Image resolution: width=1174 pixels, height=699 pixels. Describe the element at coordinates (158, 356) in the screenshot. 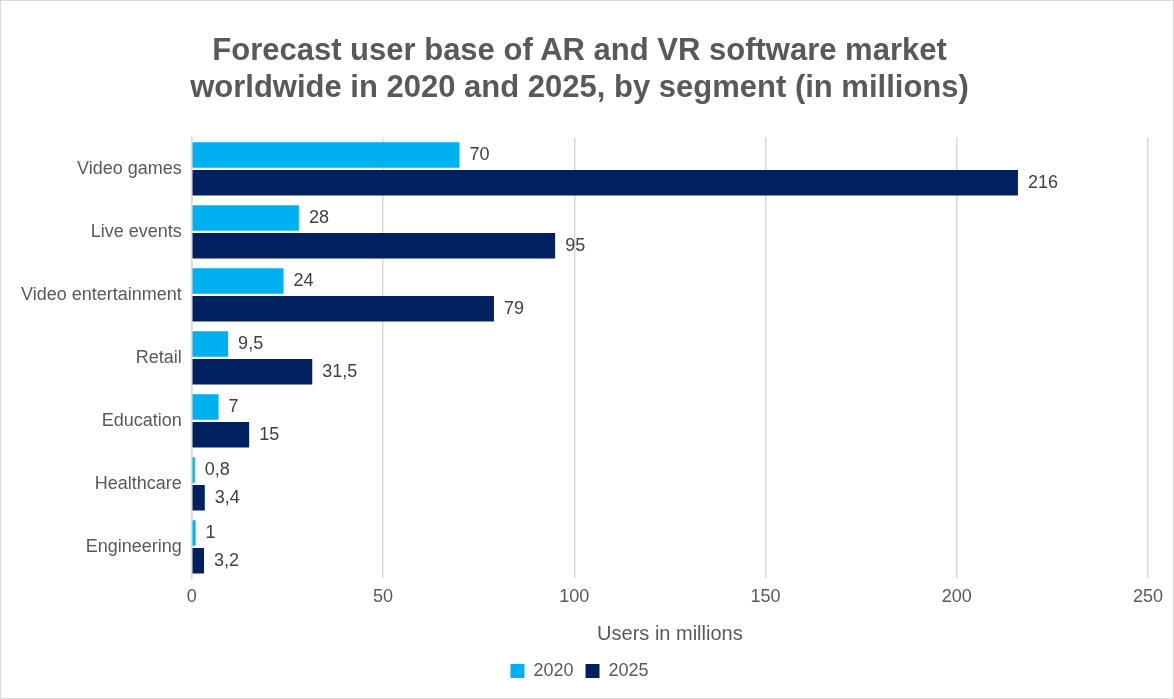

I see `y-tick-label: Retail` at that location.